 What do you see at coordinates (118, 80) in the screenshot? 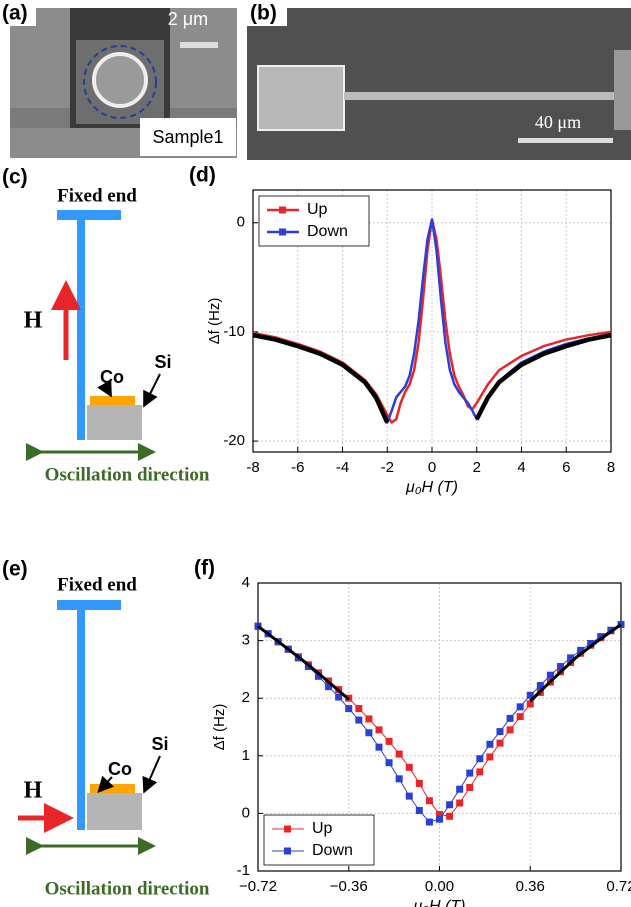
I see `sem-image-a: 2 μm Sample1 (a)` at bounding box center [118, 80].